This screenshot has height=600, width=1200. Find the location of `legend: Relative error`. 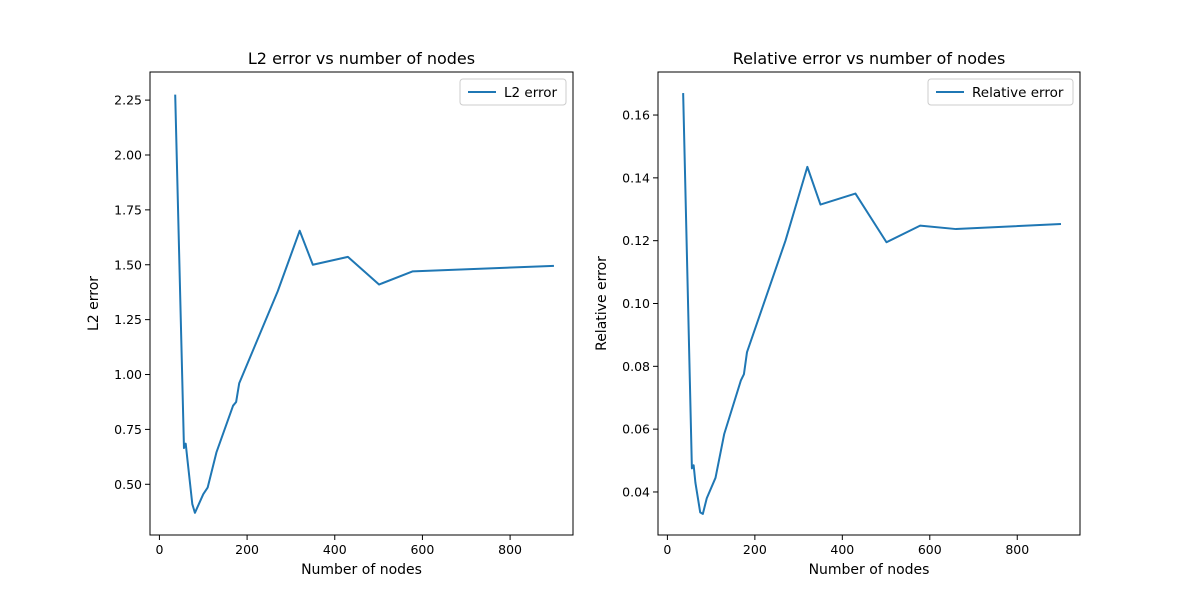

legend: Relative error is located at coordinates (1000, 92).